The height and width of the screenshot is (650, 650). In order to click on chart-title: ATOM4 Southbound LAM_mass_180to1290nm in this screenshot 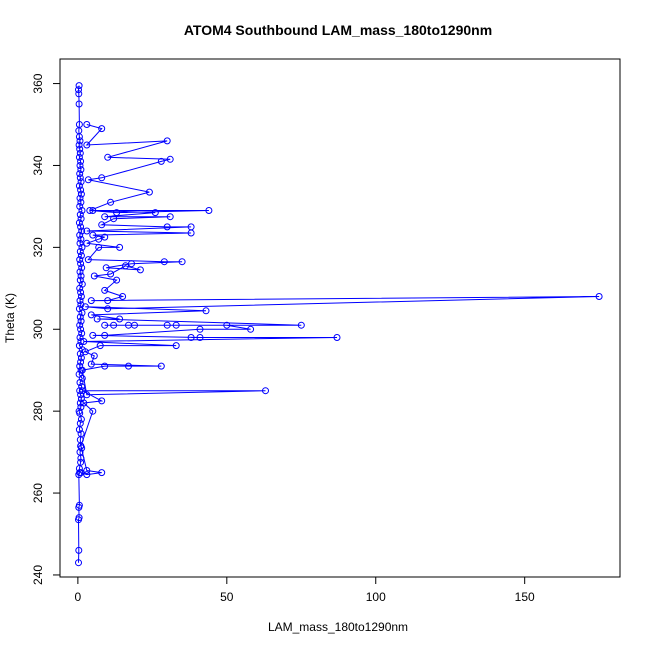, I will do `click(338, 30)`.